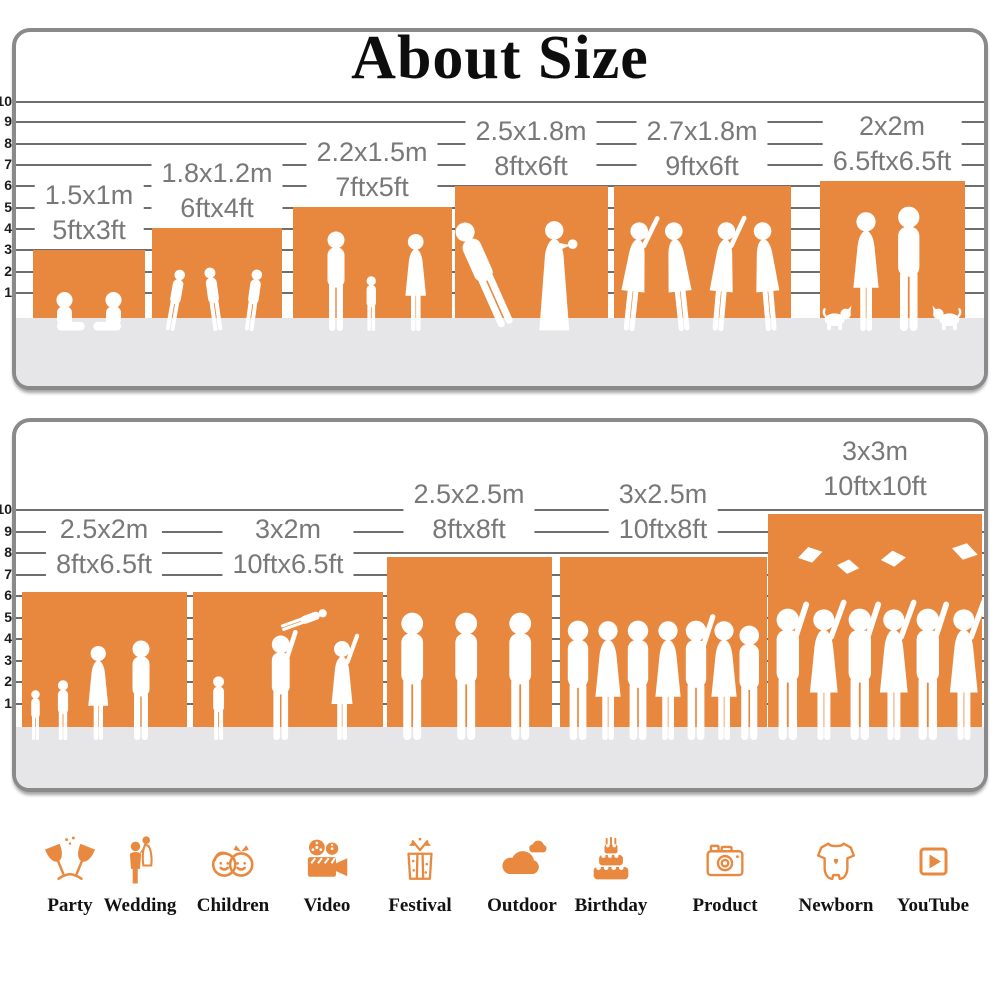  What do you see at coordinates (500, 101) in the screenshot?
I see `gridline` at bounding box center [500, 101].